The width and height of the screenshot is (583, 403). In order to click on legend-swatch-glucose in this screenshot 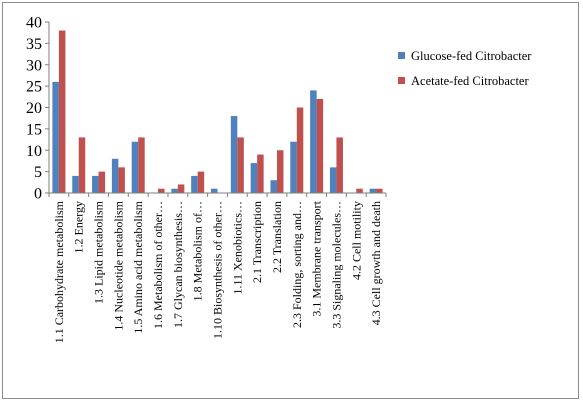, I will do `click(401, 55)`.